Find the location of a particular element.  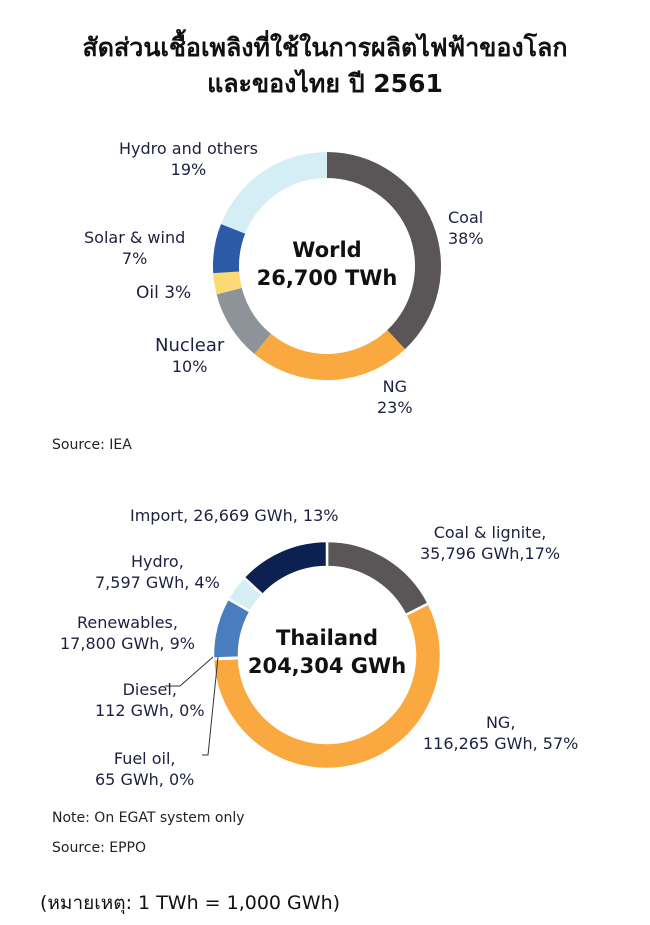

world-label-nuclear: Nuclear 10% is located at coordinates (189, 356).